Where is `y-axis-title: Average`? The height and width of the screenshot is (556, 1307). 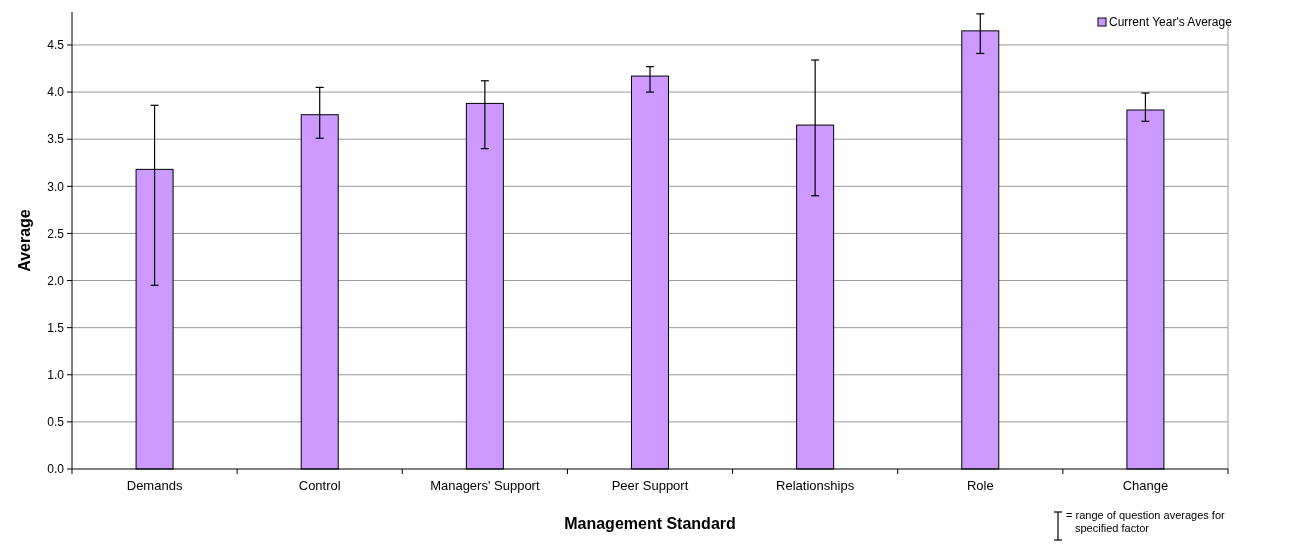
y-axis-title: Average is located at coordinates (24, 240).